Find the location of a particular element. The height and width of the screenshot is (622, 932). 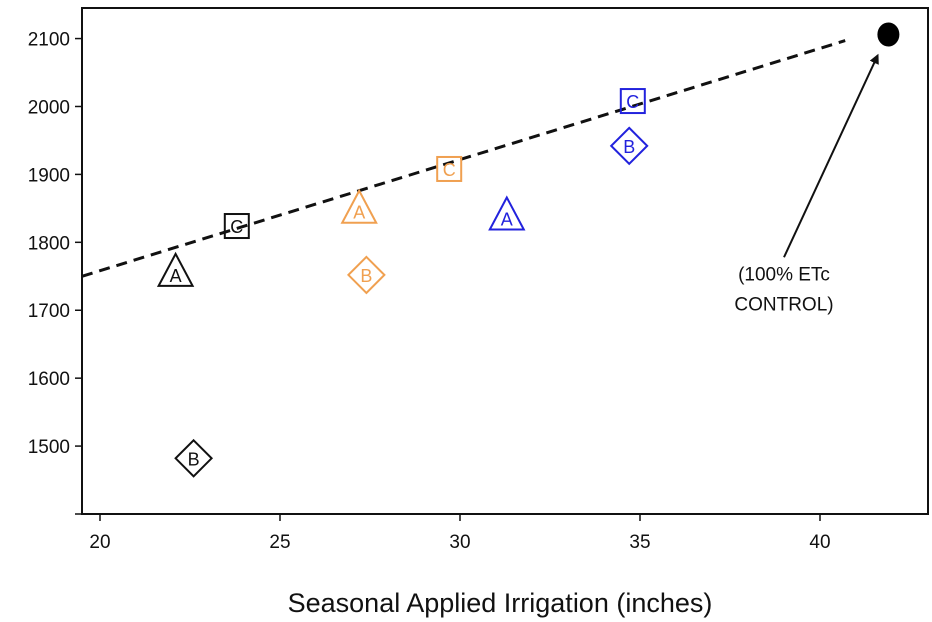

x-tick-label: 20 is located at coordinates (99, 542).